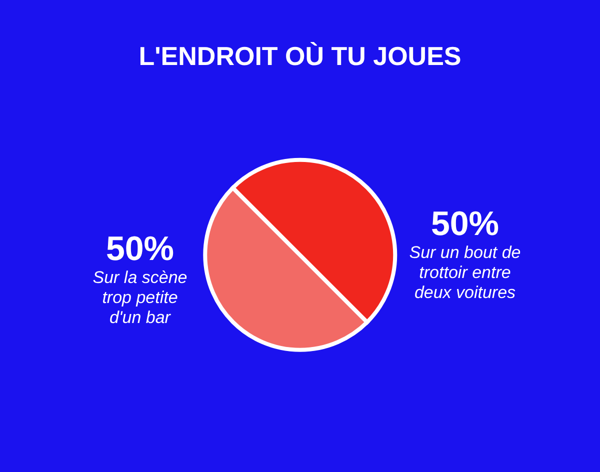 Image resolution: width=600 pixels, height=472 pixels. I want to click on slice-label: Sur un bout de trottoir entre deux voitures, so click(465, 272).